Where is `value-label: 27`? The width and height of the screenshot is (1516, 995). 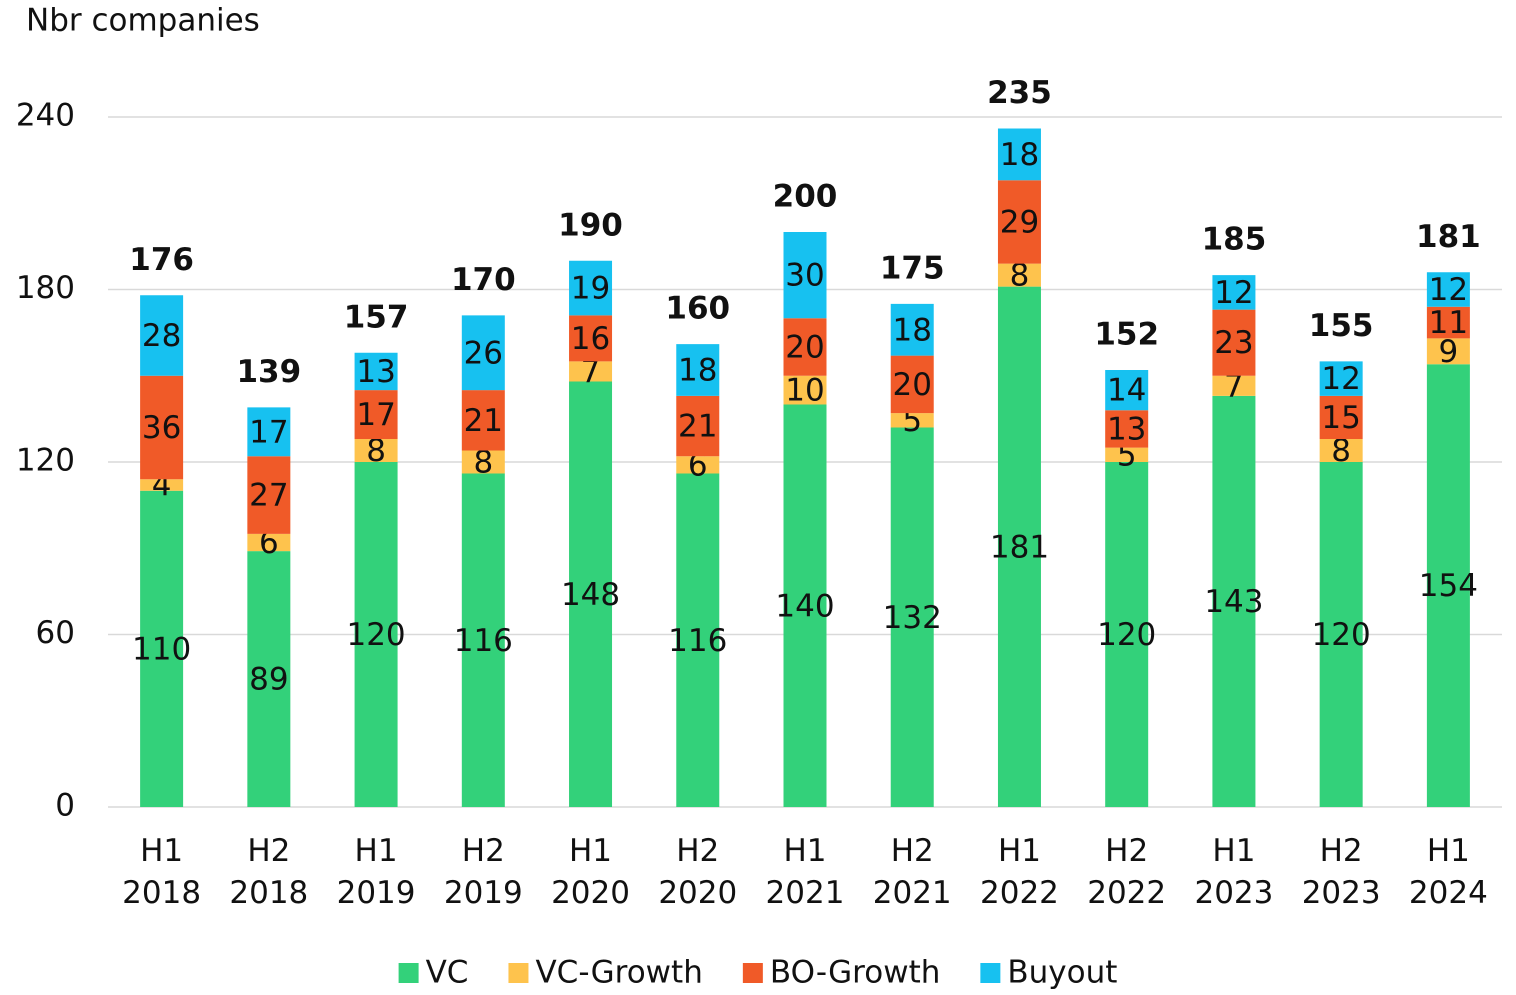
value-label: 27 is located at coordinates (268, 496).